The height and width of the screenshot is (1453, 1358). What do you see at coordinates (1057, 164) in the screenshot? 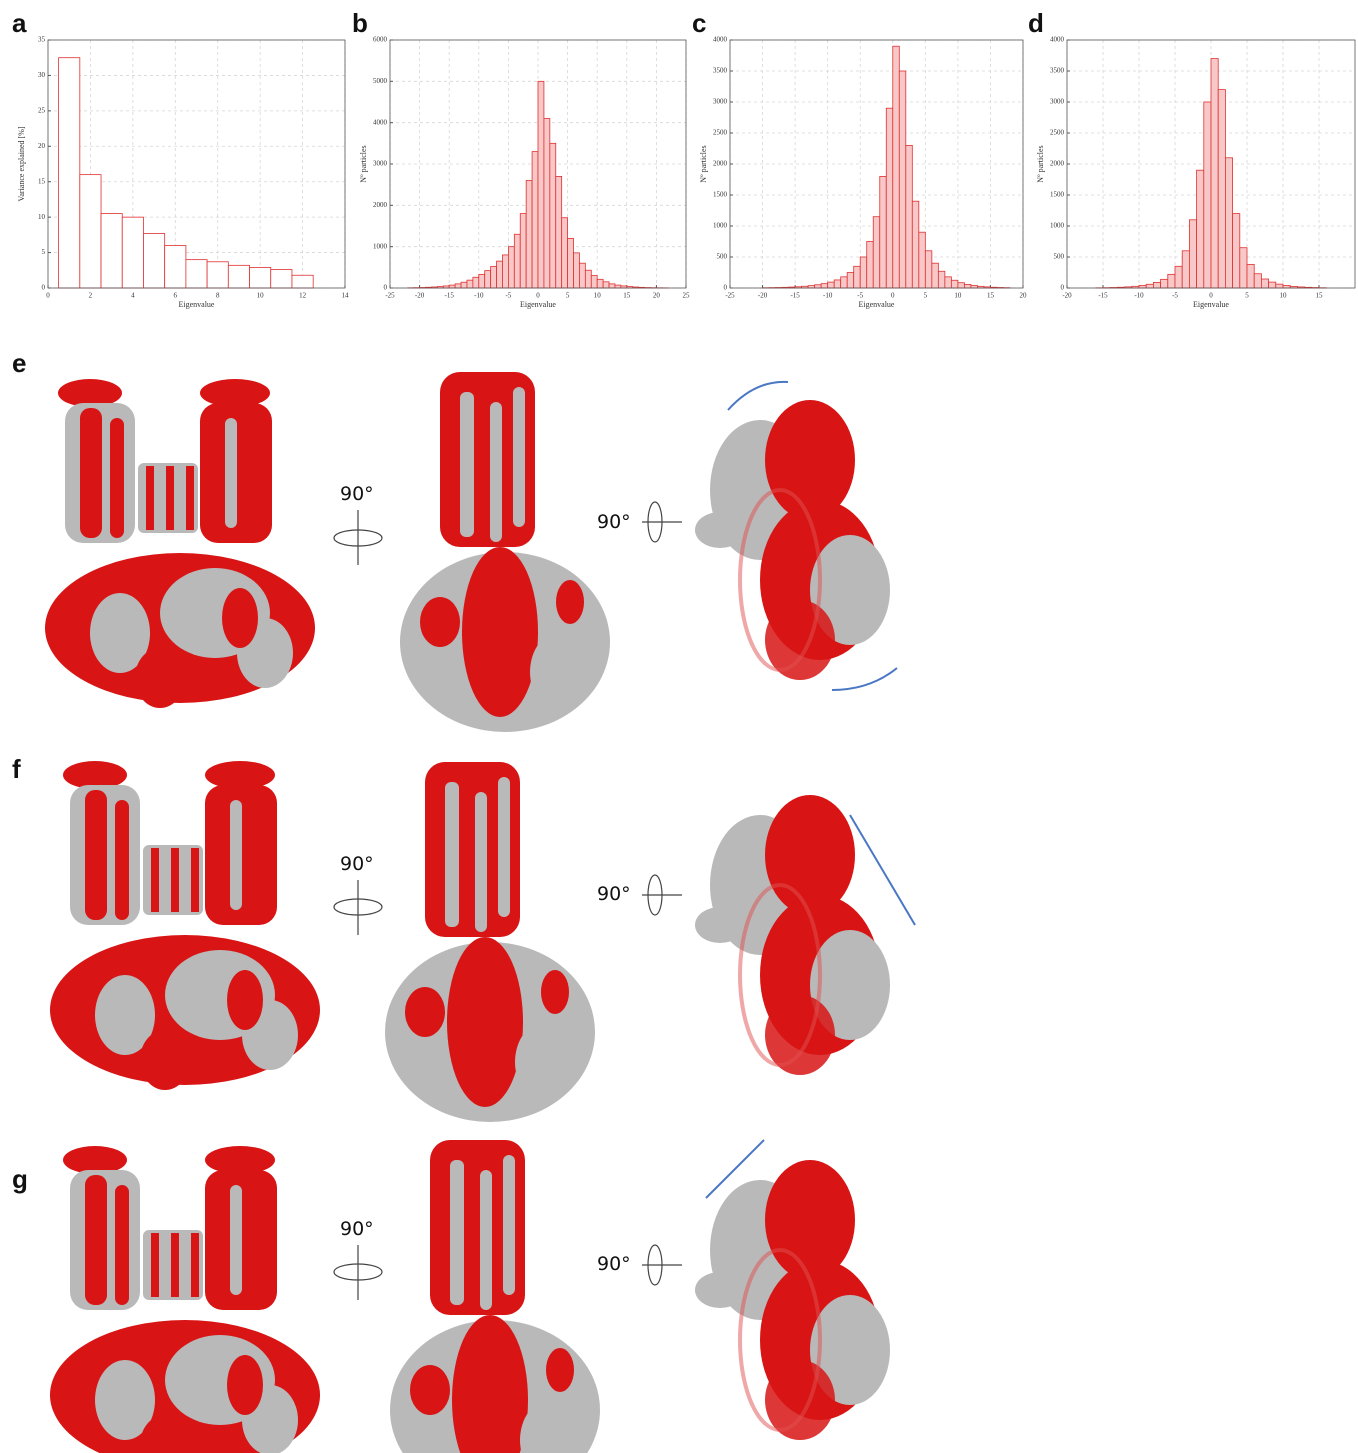
I see `y-tick-label: 2000` at bounding box center [1057, 164].